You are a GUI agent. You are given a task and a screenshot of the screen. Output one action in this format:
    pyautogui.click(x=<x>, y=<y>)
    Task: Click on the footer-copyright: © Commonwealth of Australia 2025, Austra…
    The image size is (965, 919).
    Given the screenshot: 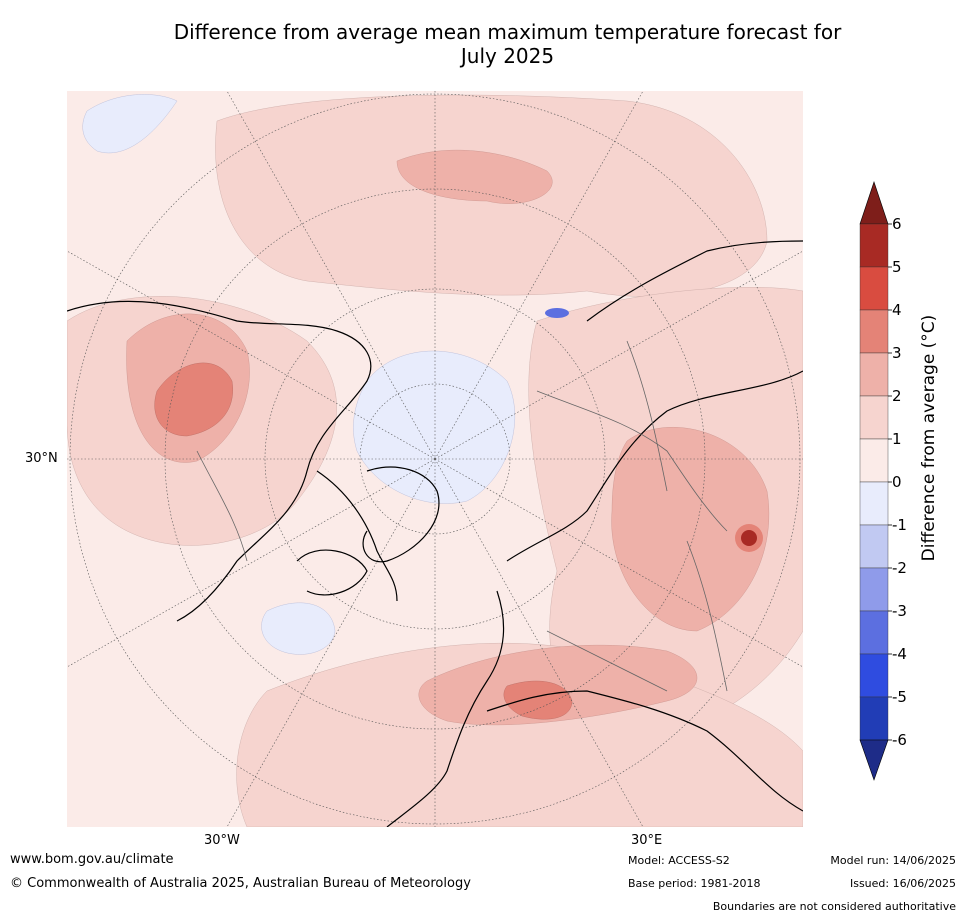 What is the action you would take?
    pyautogui.click(x=240, y=883)
    